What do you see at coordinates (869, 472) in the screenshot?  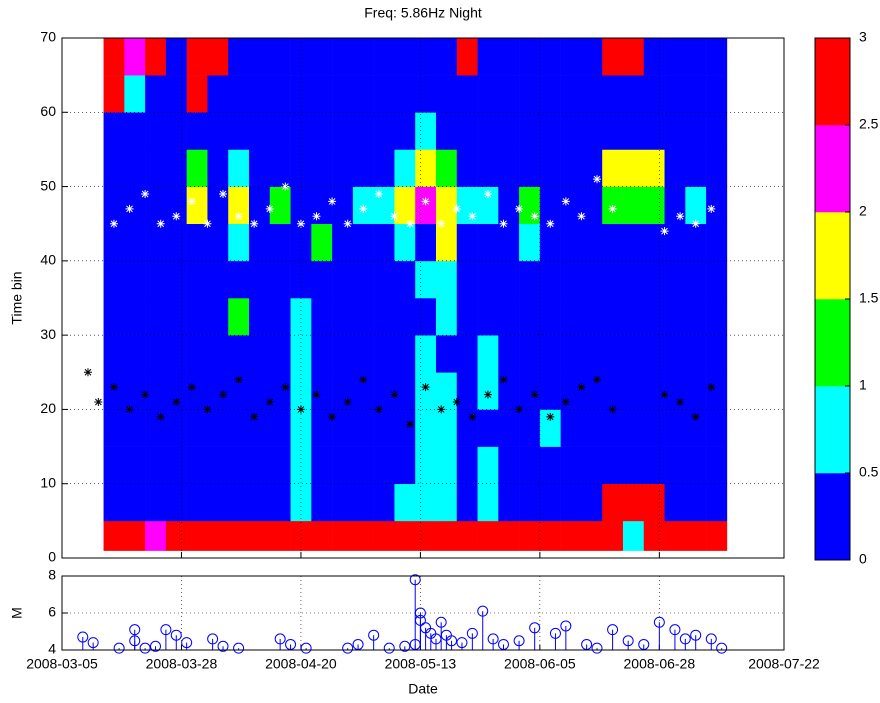 I see `colorbar-tick-label: 0.5` at bounding box center [869, 472].